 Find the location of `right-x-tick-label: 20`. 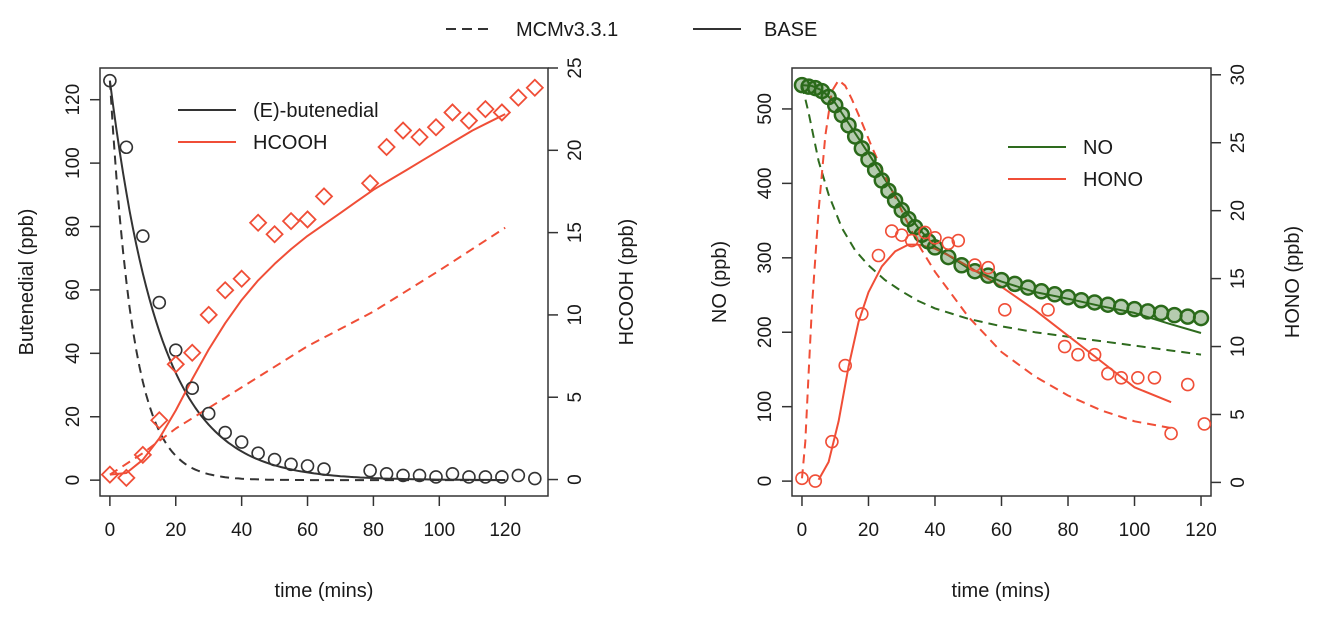

right-x-tick-label: 20 is located at coordinates (868, 530).